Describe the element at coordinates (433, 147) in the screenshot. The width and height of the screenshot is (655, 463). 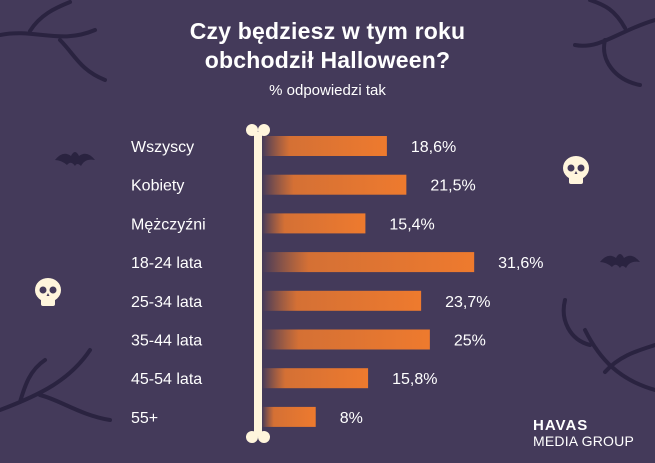
I see `value-label: 18,6%` at that location.